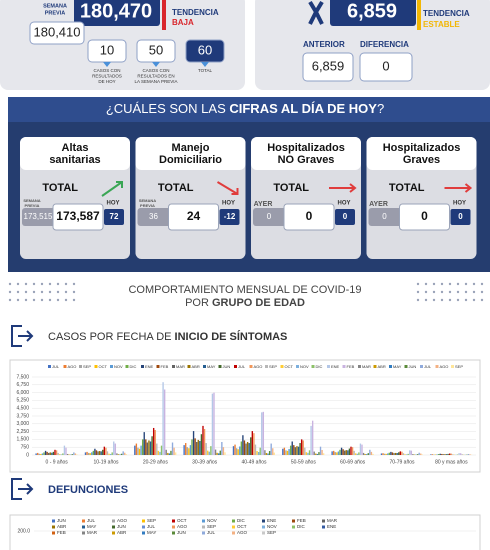 The width and height of the screenshot is (490, 550). Describe the element at coordinates (25, 448) in the screenshot. I see `y-tick-label: 750` at that location.